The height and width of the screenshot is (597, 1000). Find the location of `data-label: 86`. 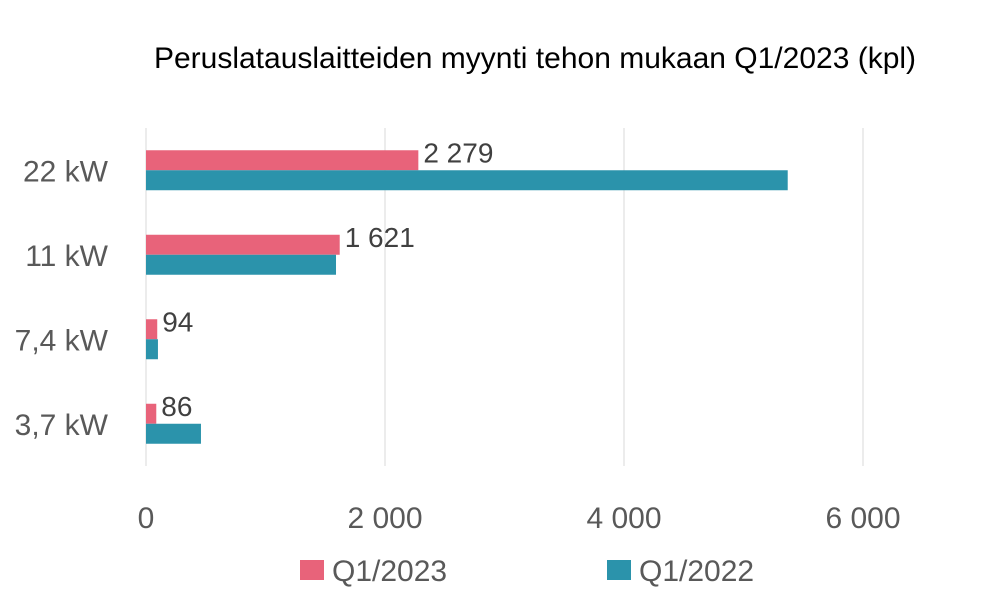

data-label: 86 is located at coordinates (176, 406).